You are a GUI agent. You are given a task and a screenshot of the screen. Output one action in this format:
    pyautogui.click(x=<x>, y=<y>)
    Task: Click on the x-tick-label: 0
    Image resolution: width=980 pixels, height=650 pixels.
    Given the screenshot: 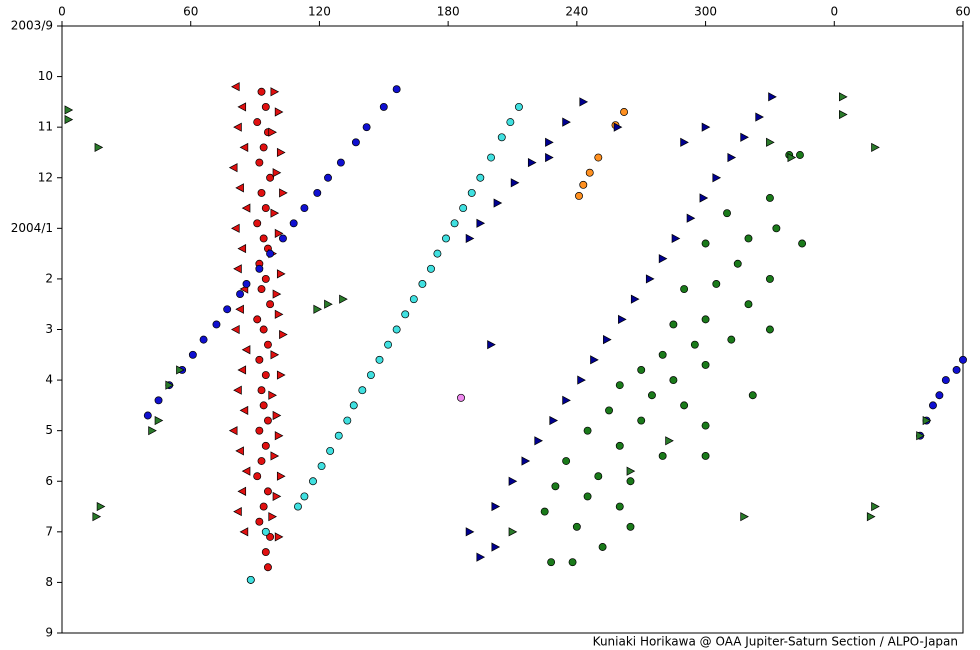 What is the action you would take?
    pyautogui.click(x=62, y=12)
    